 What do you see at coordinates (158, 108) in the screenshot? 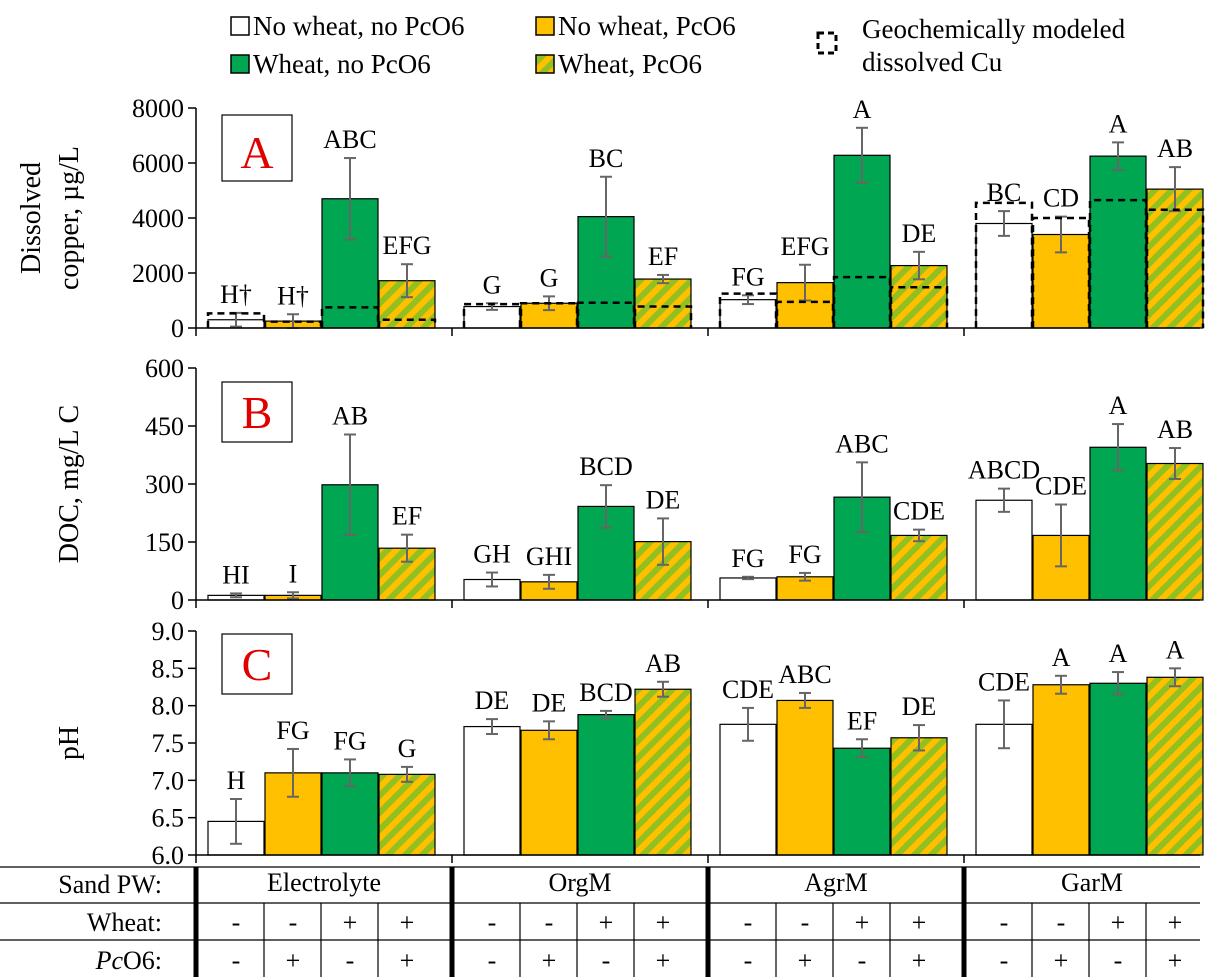
I see `y-tick-label: 8000` at bounding box center [158, 108].